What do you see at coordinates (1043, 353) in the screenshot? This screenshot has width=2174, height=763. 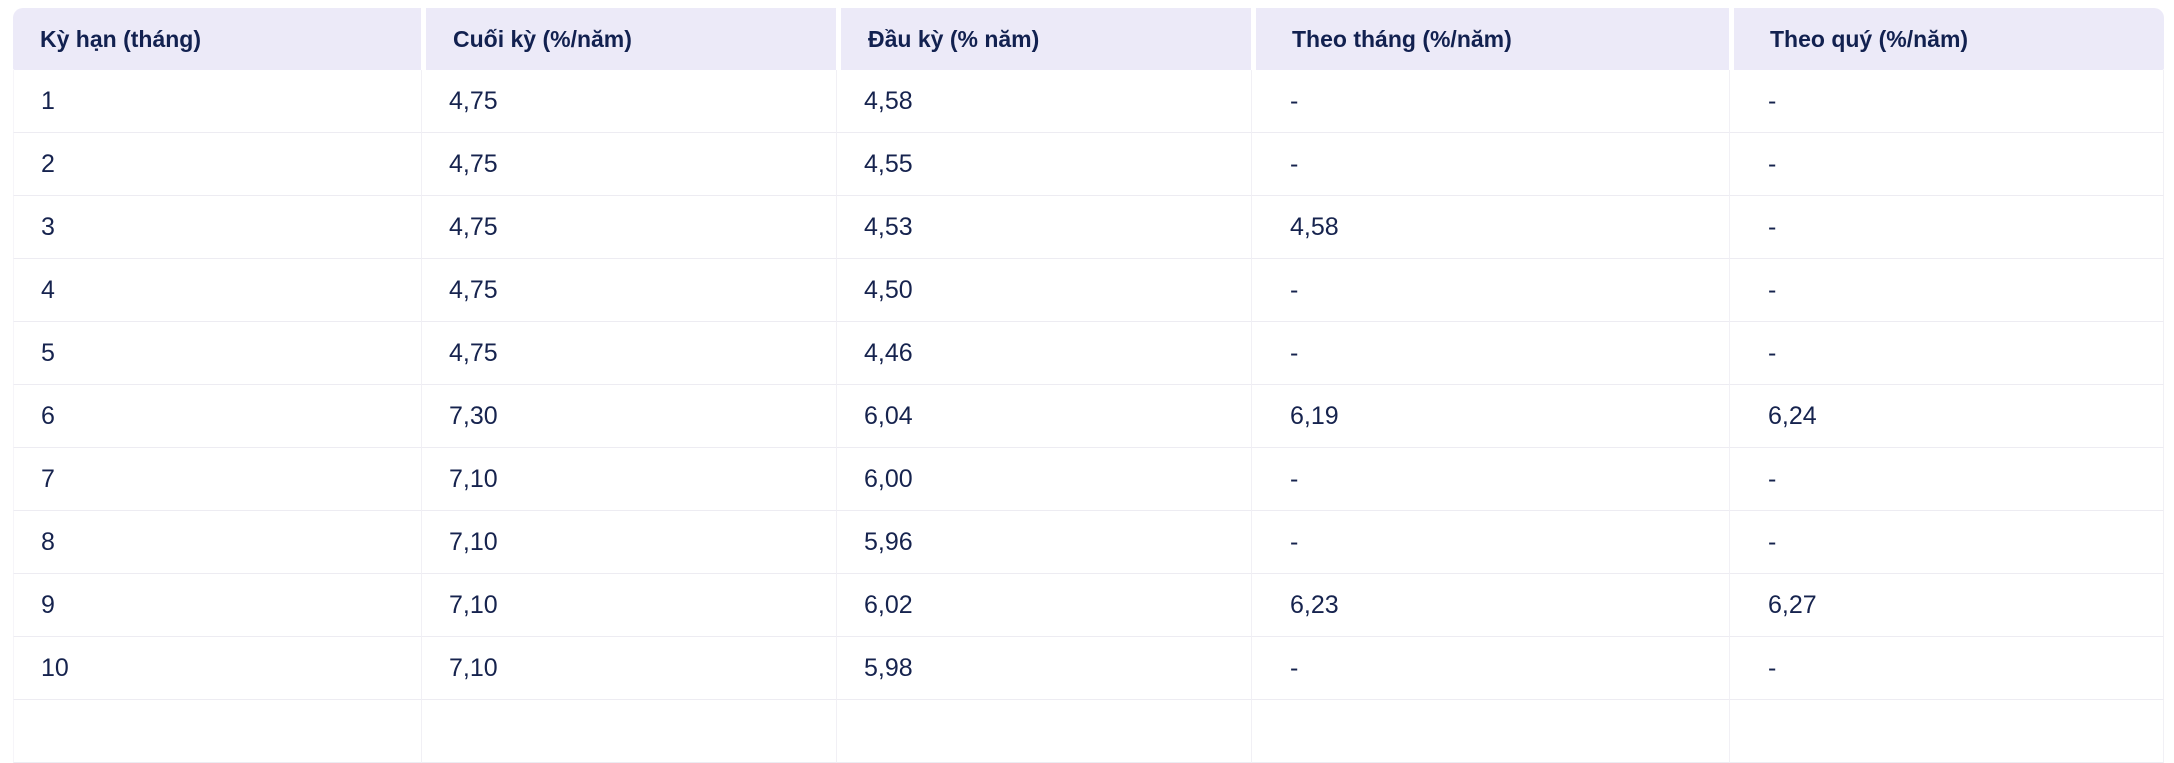 I see `table-cell: 4,46` at bounding box center [1043, 353].